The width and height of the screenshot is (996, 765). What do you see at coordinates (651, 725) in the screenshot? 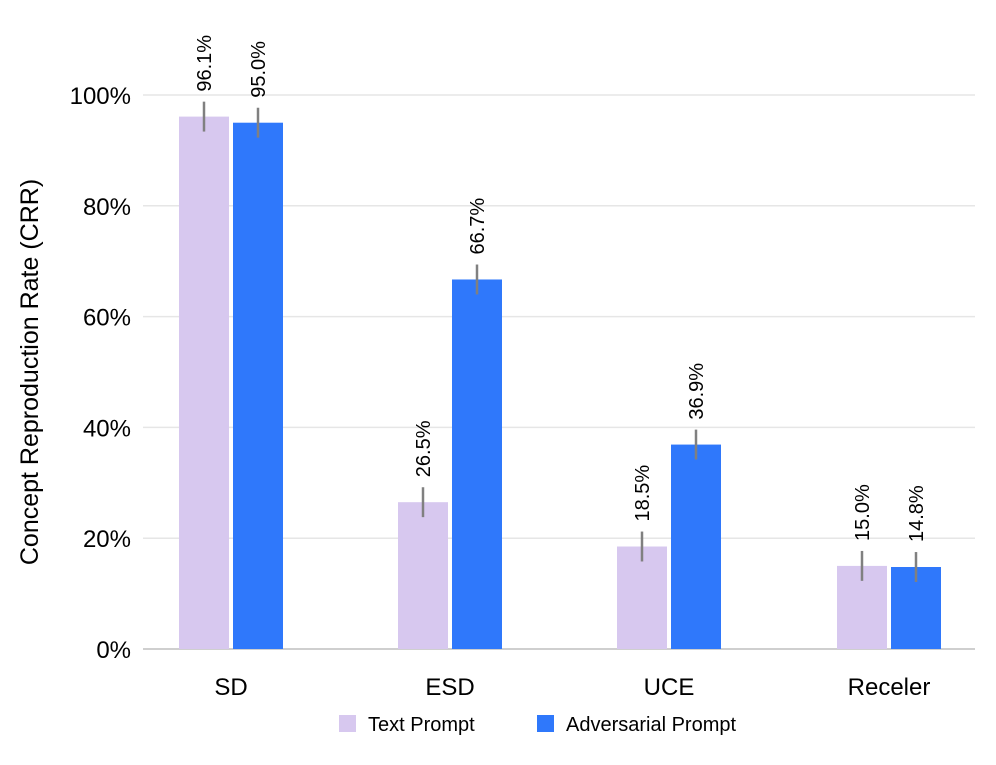
I see `legend-label: Adversarial Prompt` at bounding box center [651, 725].